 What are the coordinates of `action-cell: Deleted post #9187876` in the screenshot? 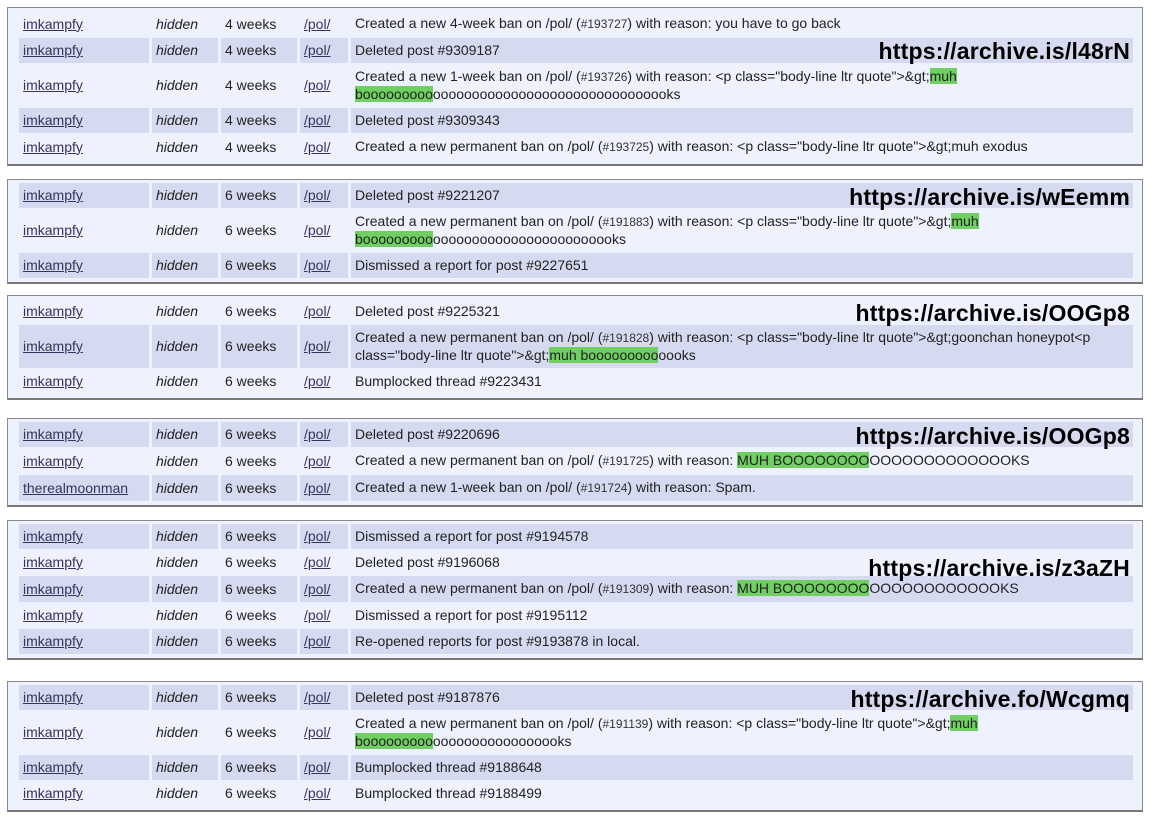 It's located at (742, 697).